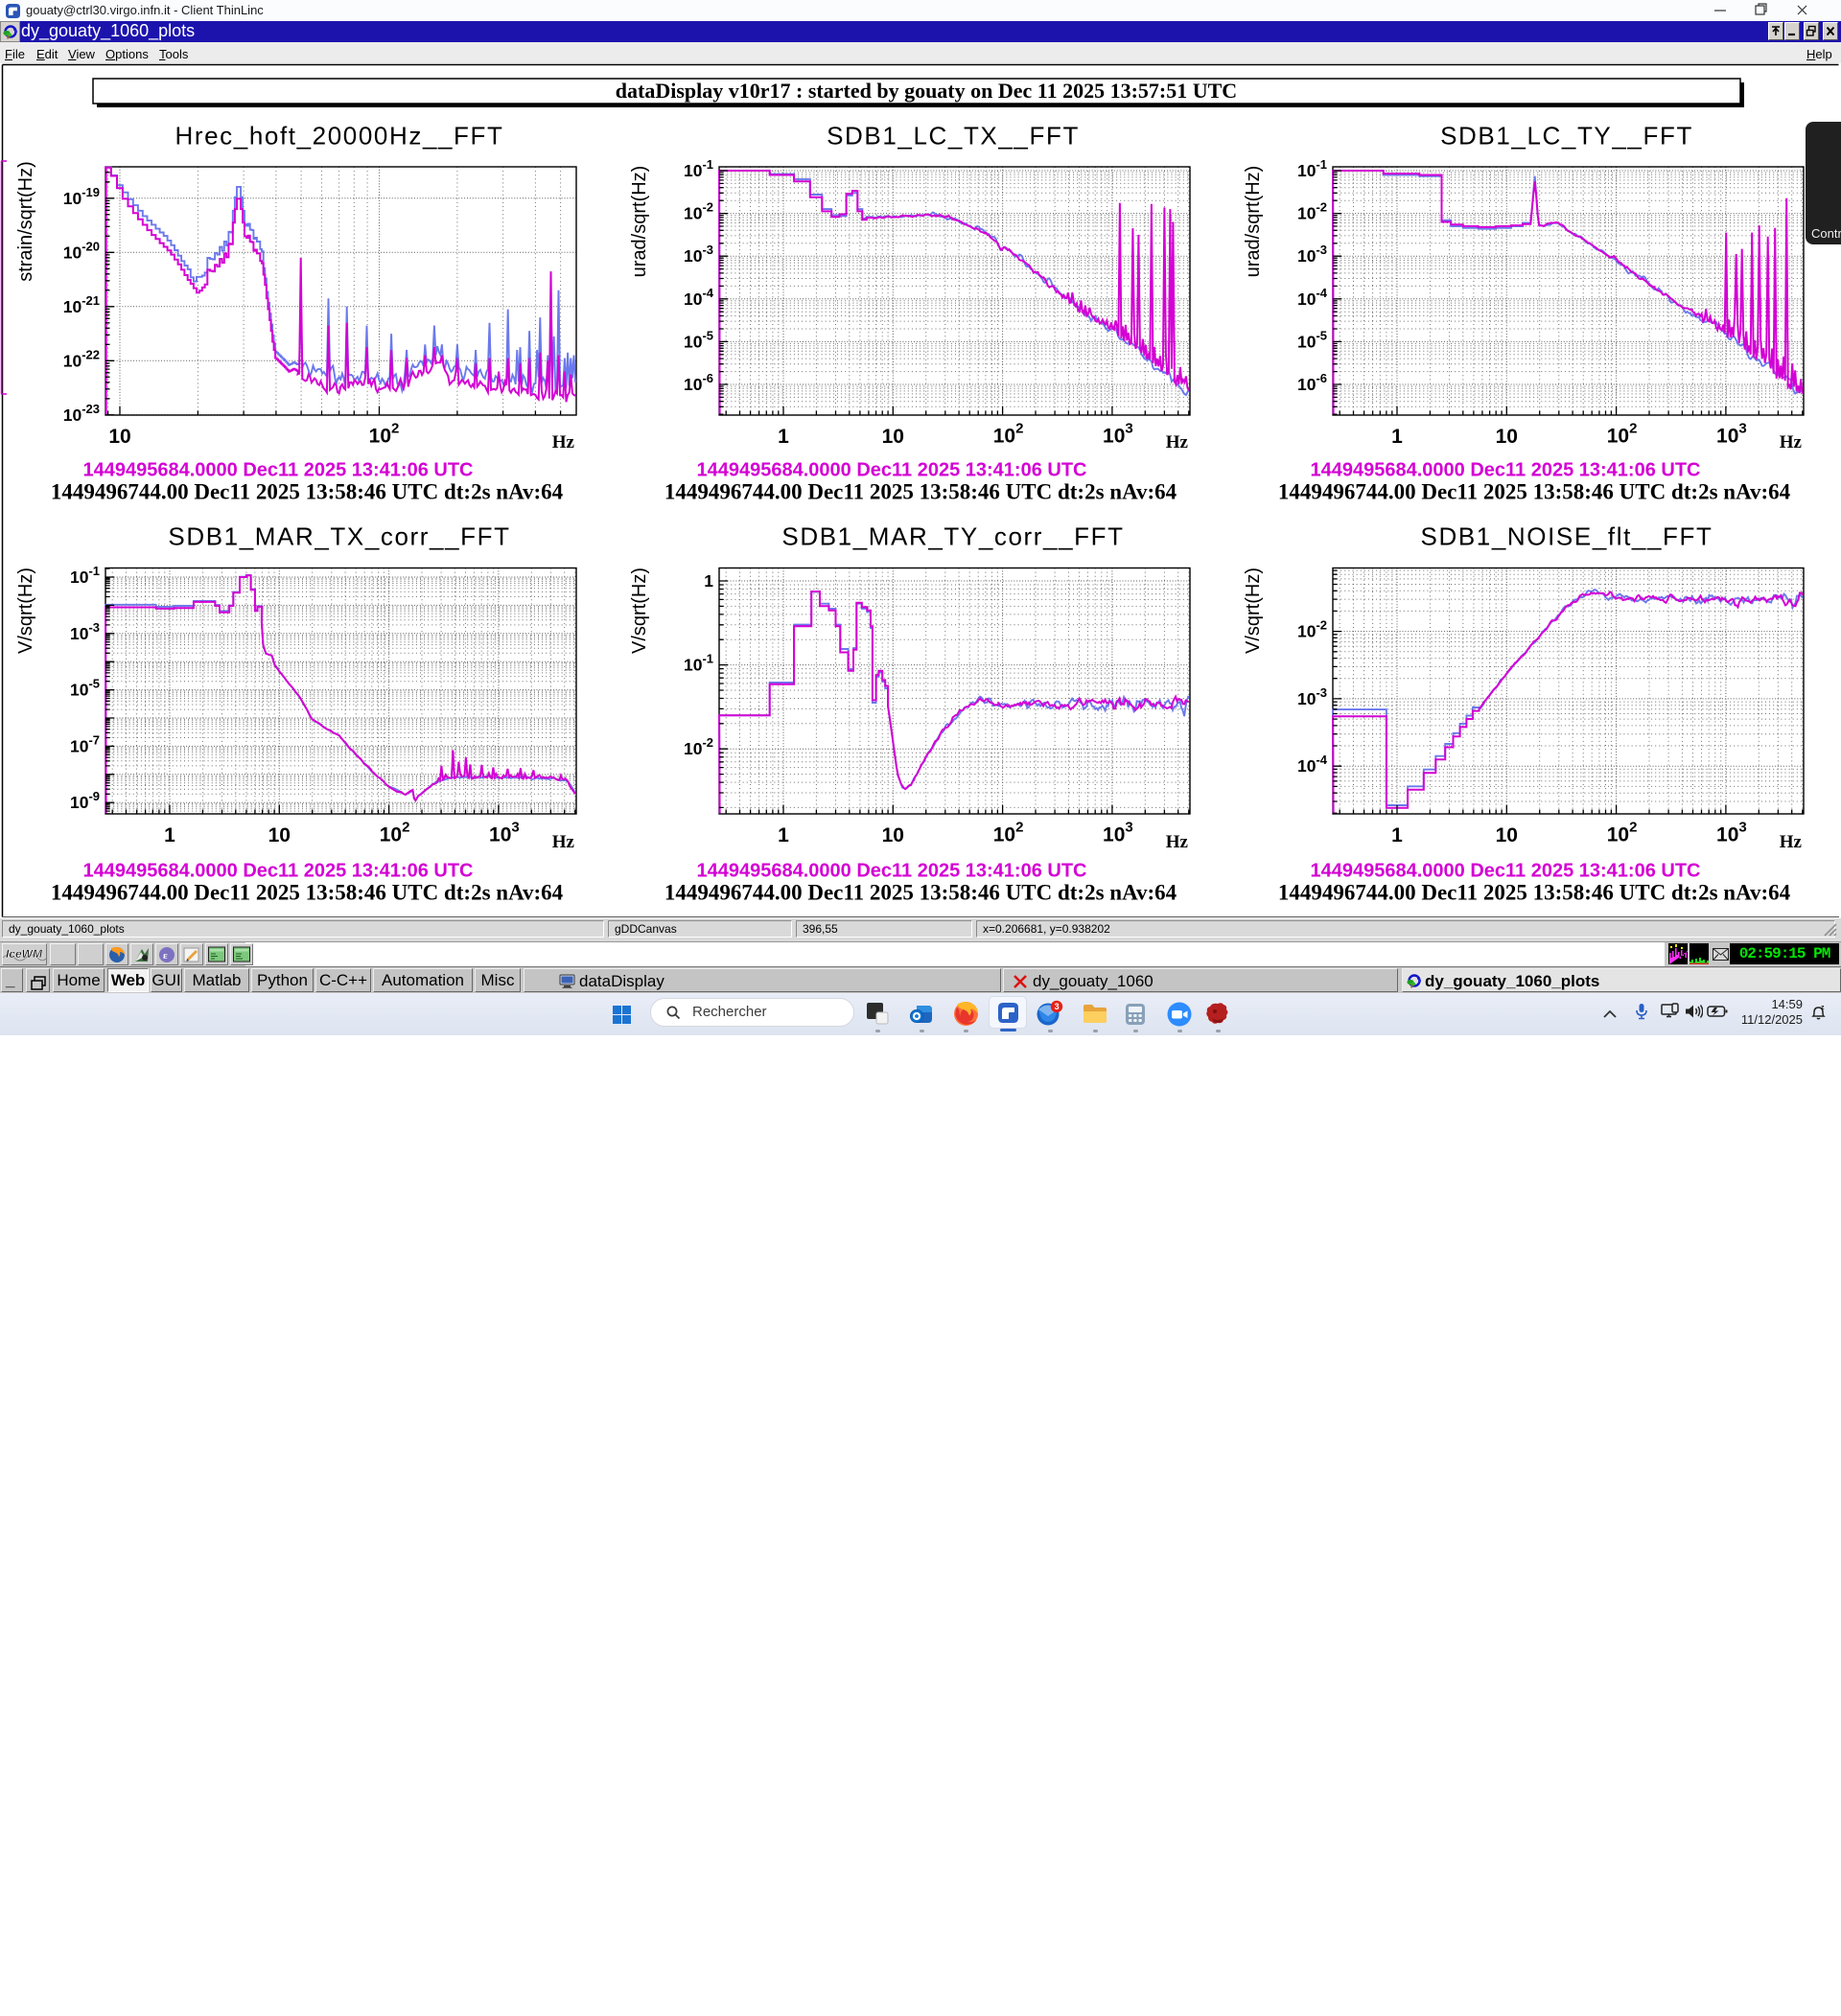  Describe the element at coordinates (1567, 536) in the screenshot. I see `svg-text: SDB1_NOISE_flt__FFT` at that location.